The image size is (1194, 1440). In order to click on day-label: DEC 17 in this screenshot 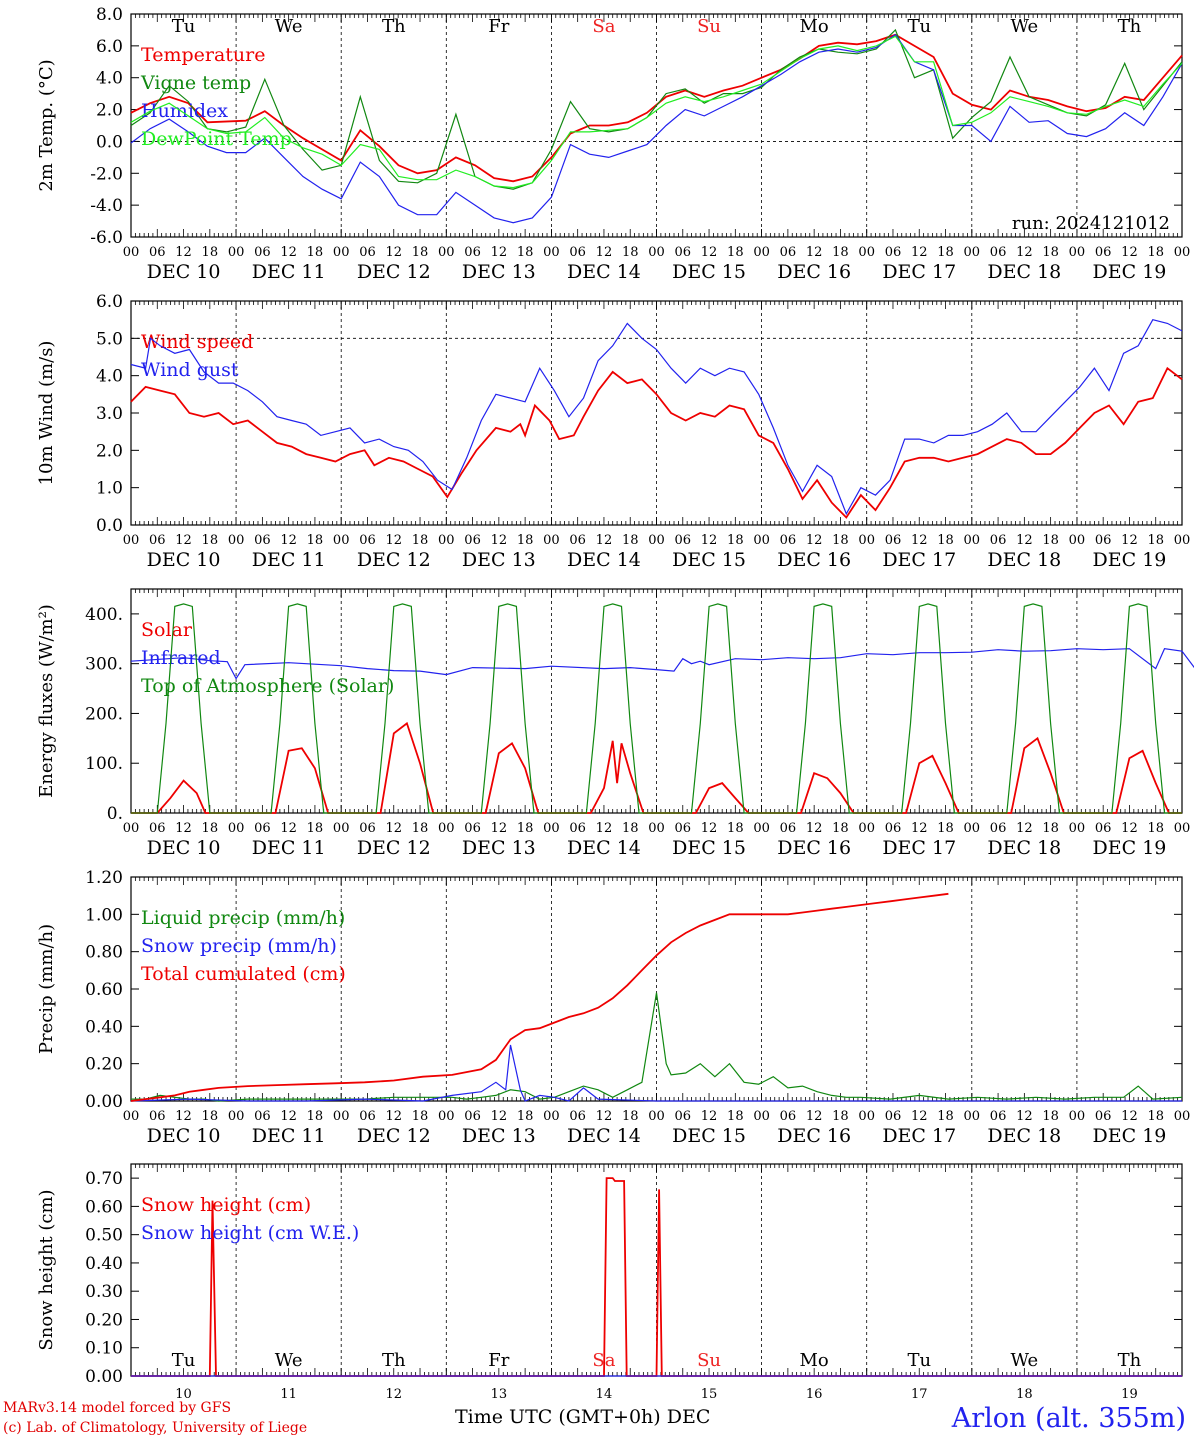, I will do `click(919, 1136)`.